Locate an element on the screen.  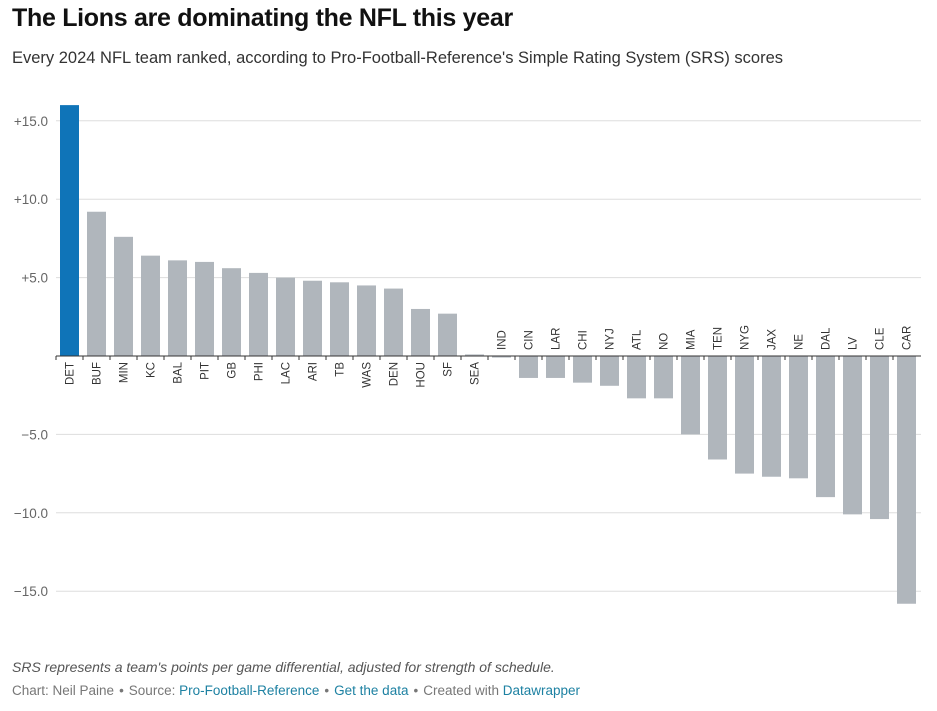
y-tick-label: −5.0 is located at coordinates (34, 434).